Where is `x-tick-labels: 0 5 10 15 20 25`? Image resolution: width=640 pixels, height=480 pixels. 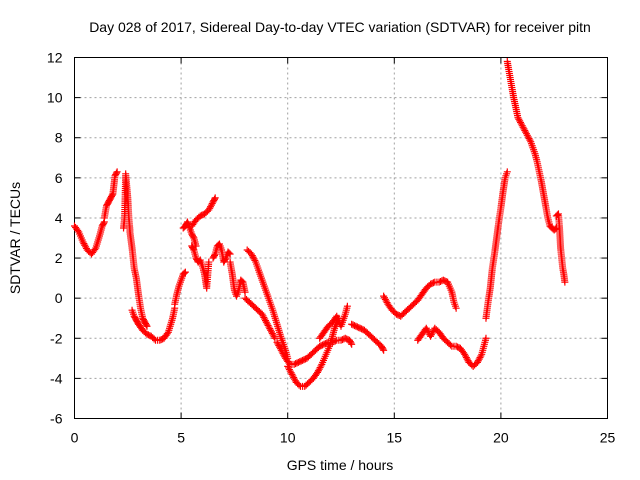
x-tick-labels: 0 5 10 15 20 25 is located at coordinates (343, 438).